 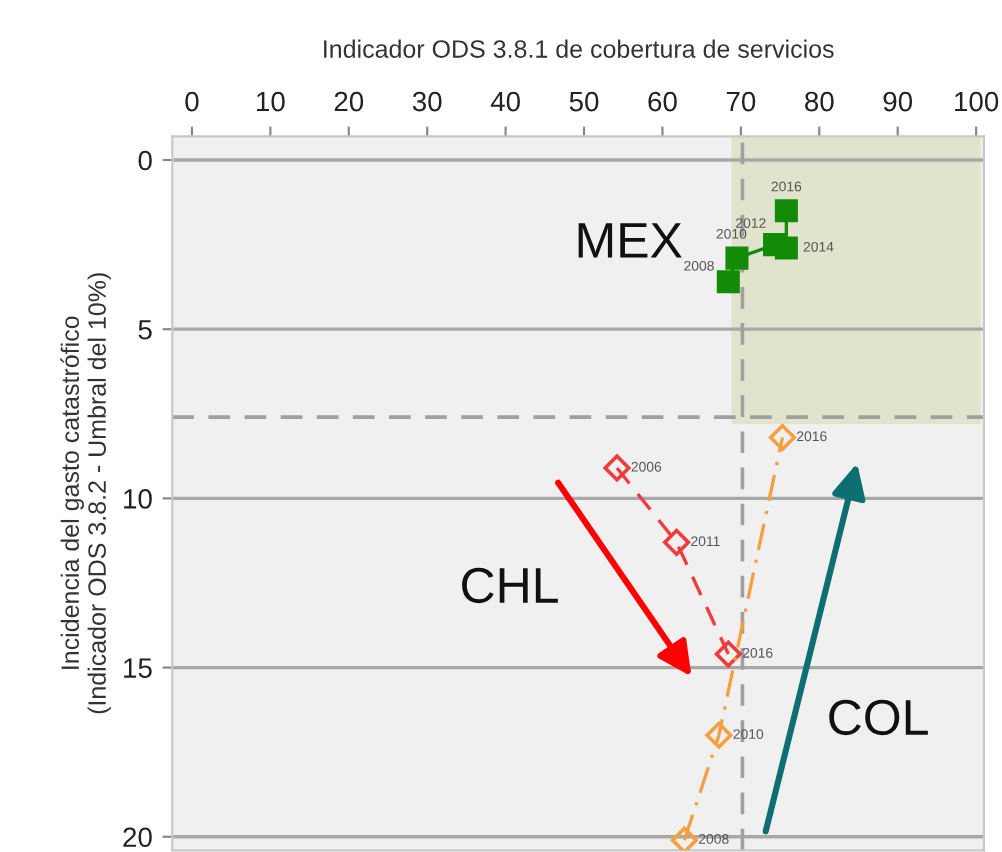 I want to click on x-tick-label: 80, so click(x=819, y=101).